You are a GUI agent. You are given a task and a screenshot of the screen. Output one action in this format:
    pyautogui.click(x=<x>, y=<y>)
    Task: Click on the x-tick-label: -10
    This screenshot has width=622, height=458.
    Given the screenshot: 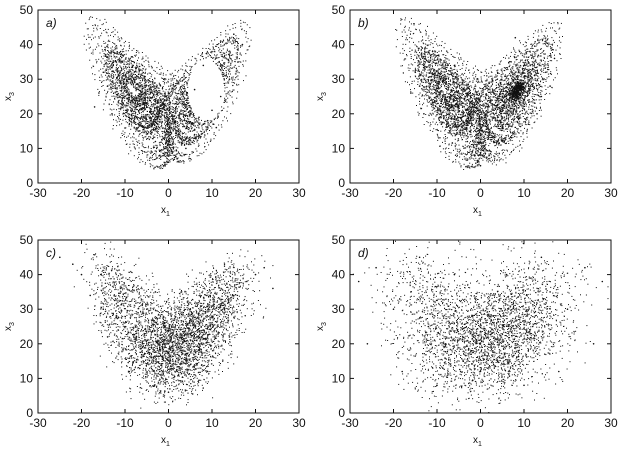 What is the action you would take?
    pyautogui.click(x=125, y=193)
    